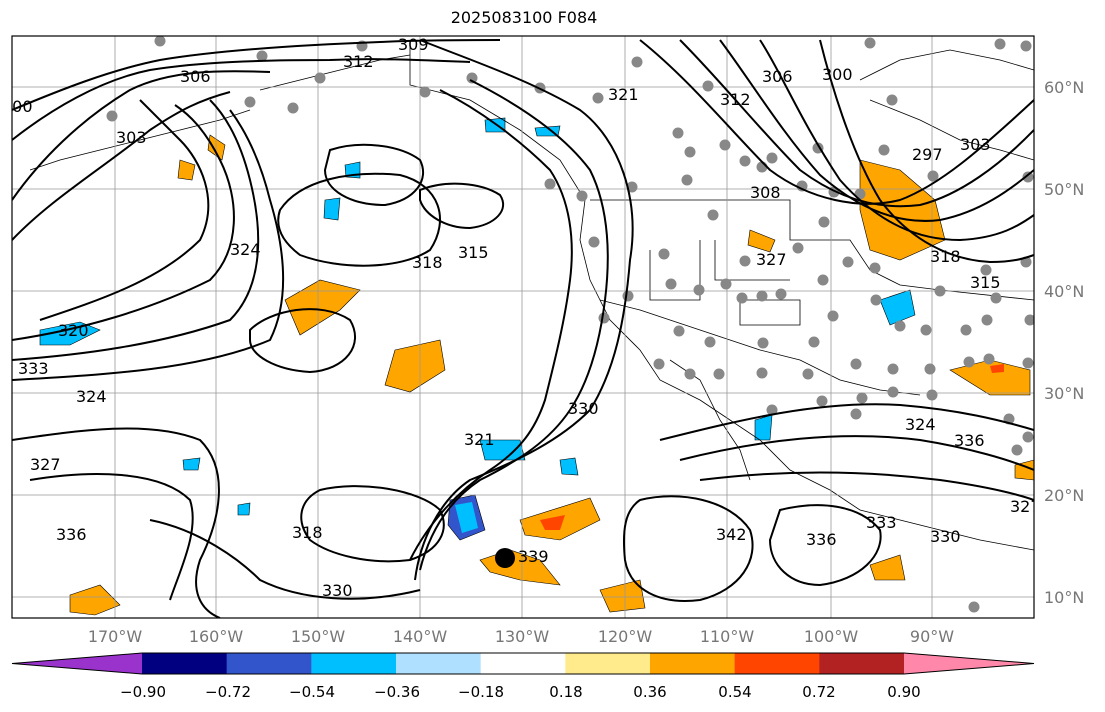 The height and width of the screenshot is (712, 1105). What do you see at coordinates (1064, 342) in the screenshot?
I see `latitude-labels: 60°N 50°N 40°N 30°N 20°N 10°N` at bounding box center [1064, 342].